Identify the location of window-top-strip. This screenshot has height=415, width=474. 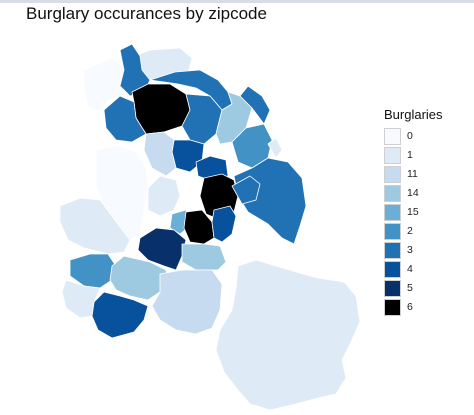
(237, 1).